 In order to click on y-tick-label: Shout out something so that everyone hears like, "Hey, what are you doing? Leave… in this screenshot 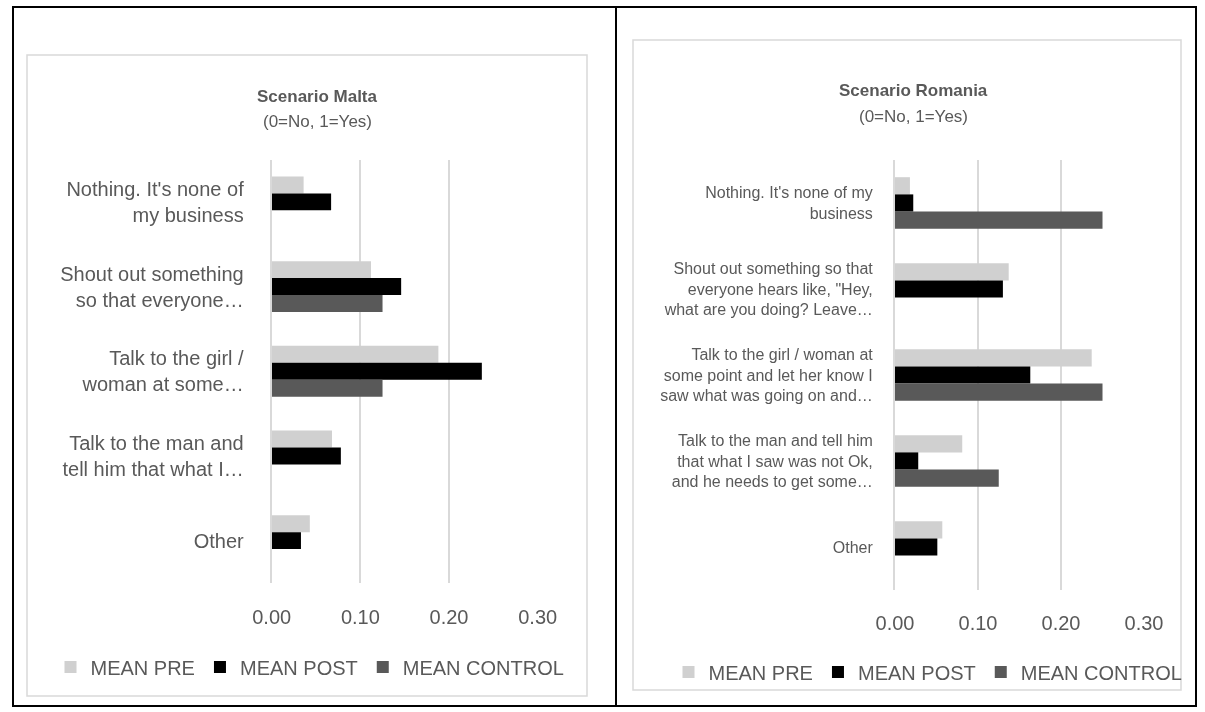, I will do `click(768, 289)`.